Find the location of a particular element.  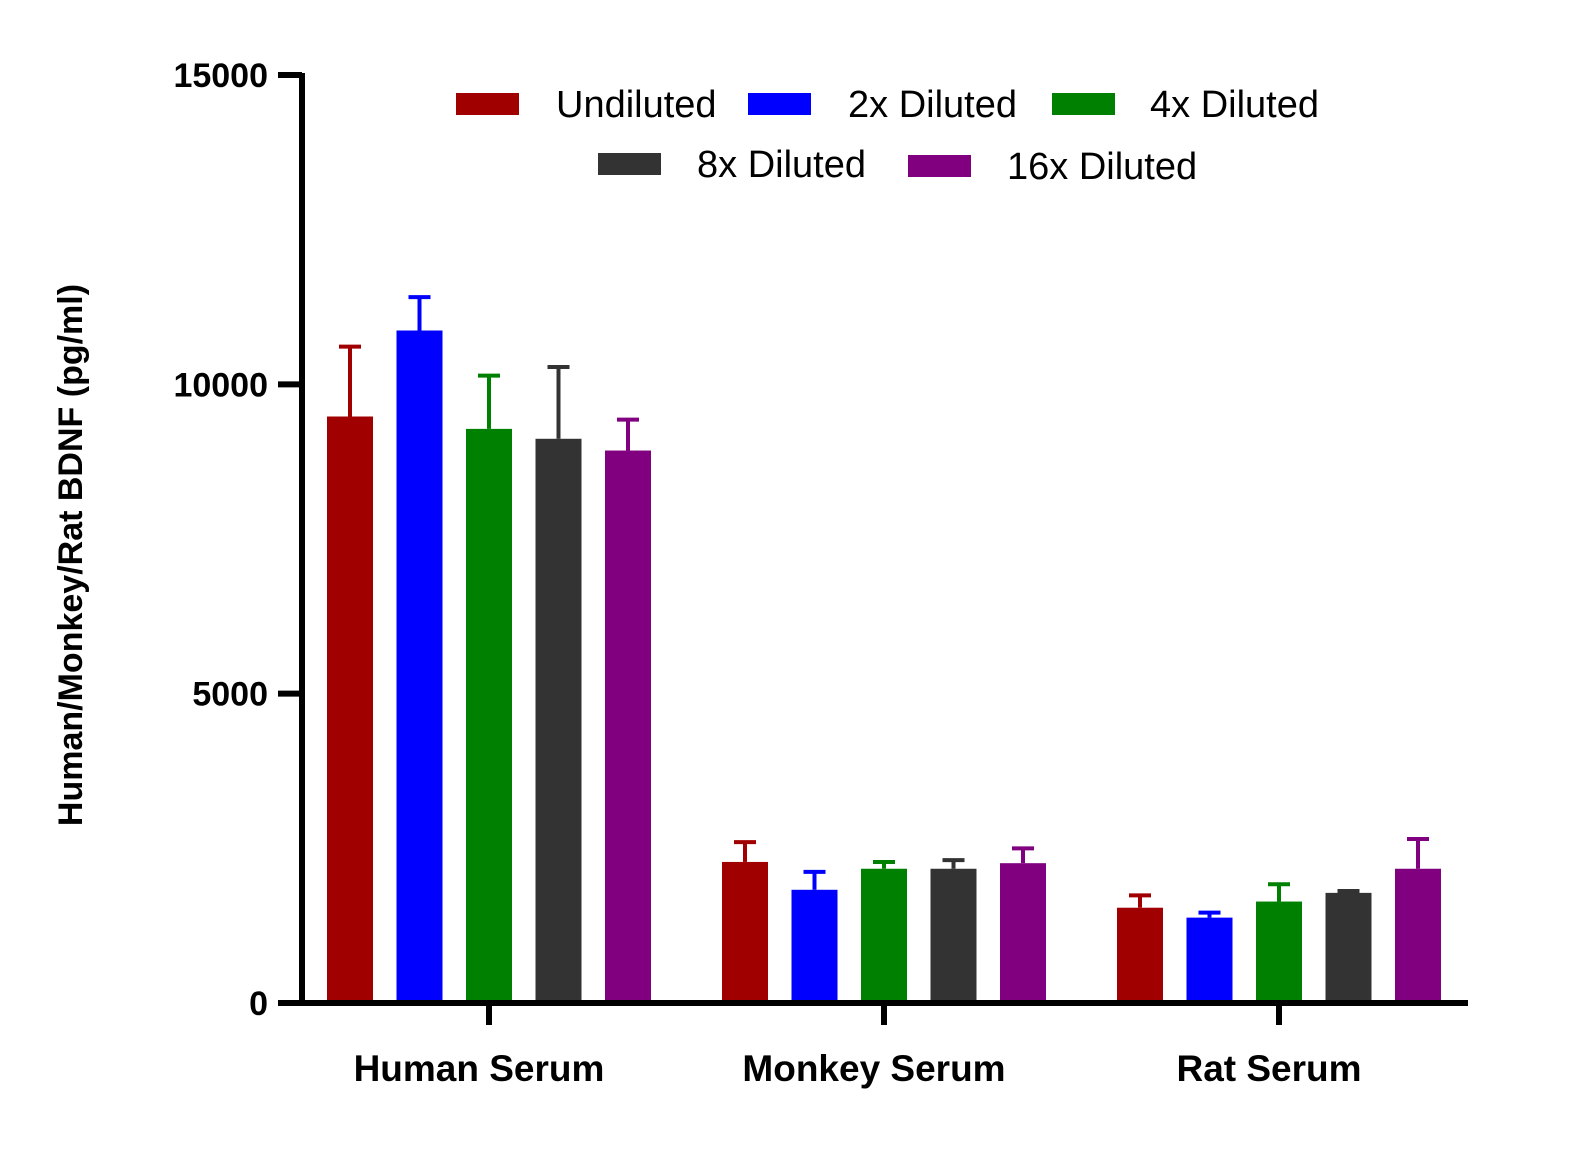

legend-label-2: 4x Diluted is located at coordinates (1234, 105).